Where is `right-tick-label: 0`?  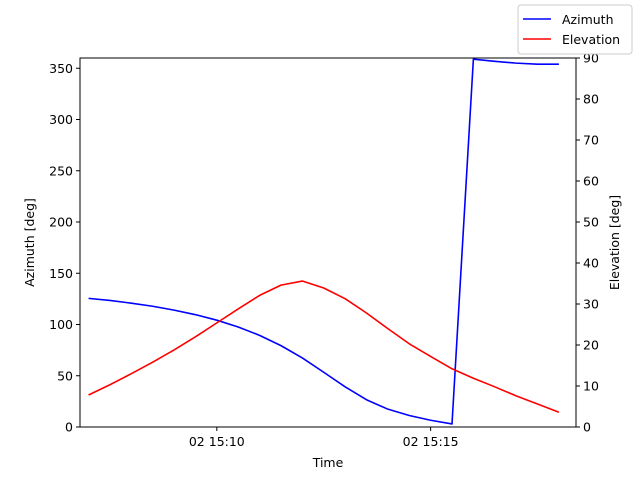
right-tick-label: 0 is located at coordinates (587, 427).